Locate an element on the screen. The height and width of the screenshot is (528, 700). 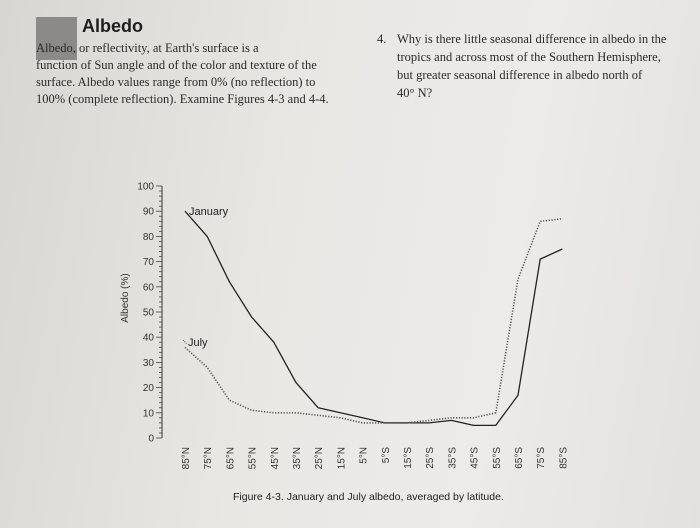
series-label-january: January is located at coordinates (209, 212).